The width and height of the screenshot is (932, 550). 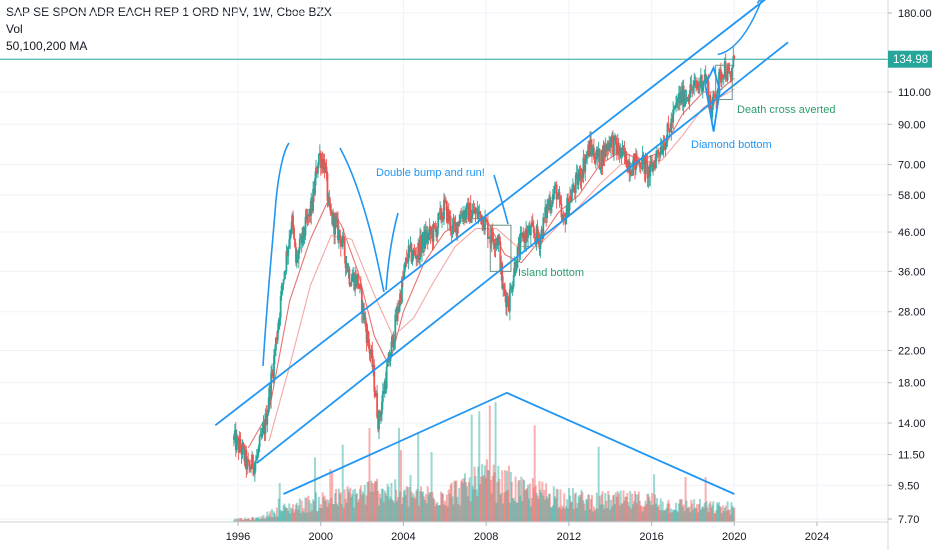 What do you see at coordinates (724, 82) in the screenshot?
I see `death-cross-box` at bounding box center [724, 82].